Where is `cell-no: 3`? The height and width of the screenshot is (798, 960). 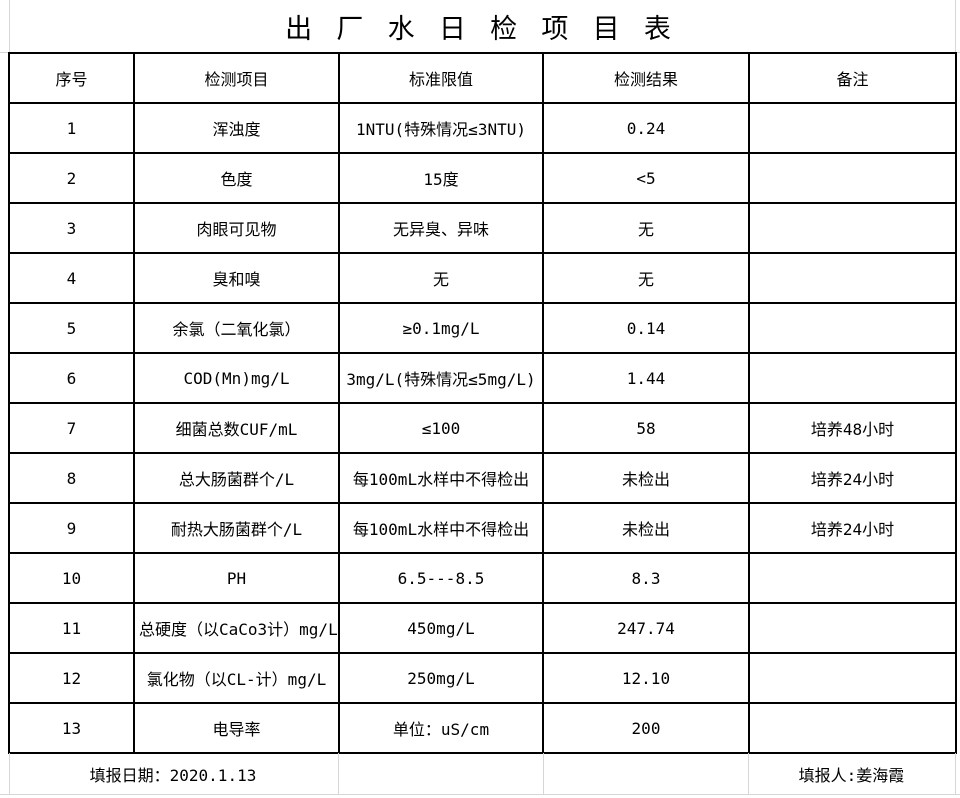 cell-no: 3 is located at coordinates (71, 228).